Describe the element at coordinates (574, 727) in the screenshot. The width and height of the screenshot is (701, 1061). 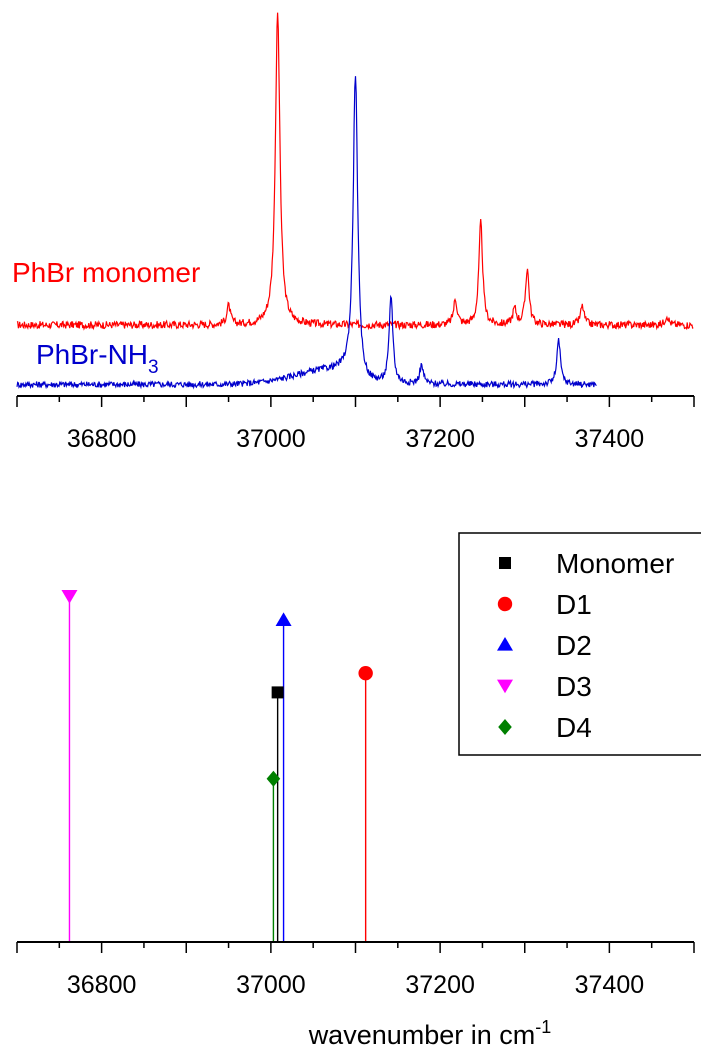
I see `legend-label-d4: D4` at that location.